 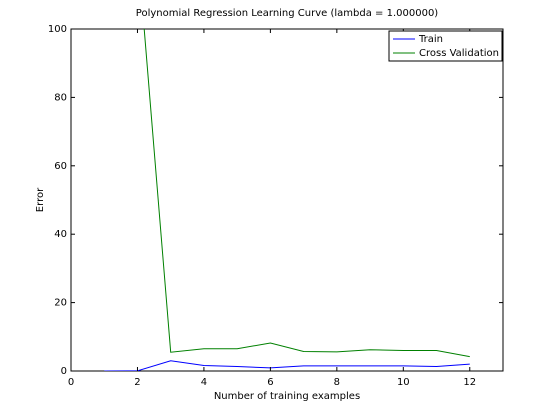 I want to click on x-tick-label: 12, so click(x=469, y=382).